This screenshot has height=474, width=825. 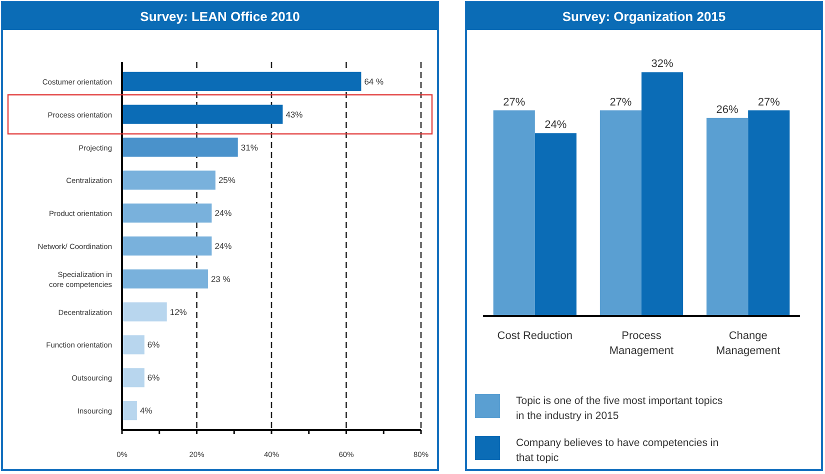 What do you see at coordinates (748, 343) in the screenshot?
I see `x-tick-label: Change Management` at bounding box center [748, 343].